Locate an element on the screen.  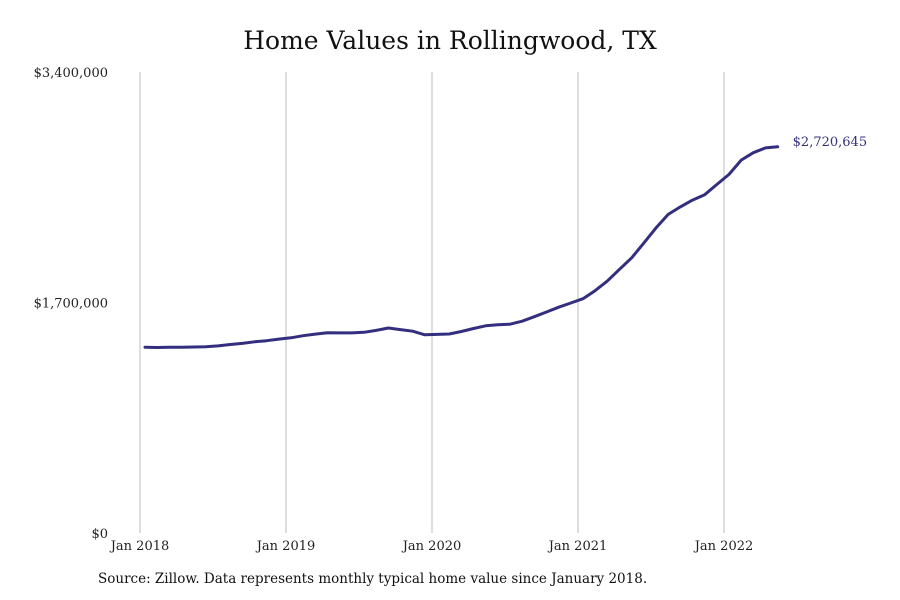
x-tick-label: Jan 2020 is located at coordinates (431, 546).